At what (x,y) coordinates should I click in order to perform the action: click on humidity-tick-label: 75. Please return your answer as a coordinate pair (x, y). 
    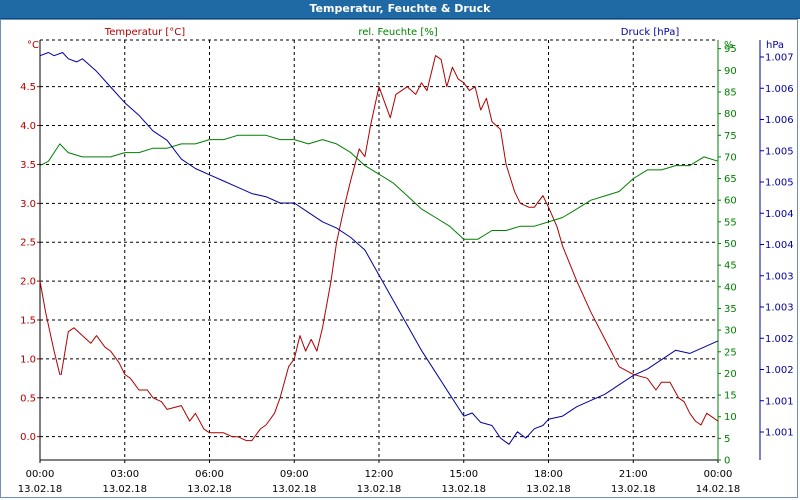
    Looking at the image, I should click on (730, 136).